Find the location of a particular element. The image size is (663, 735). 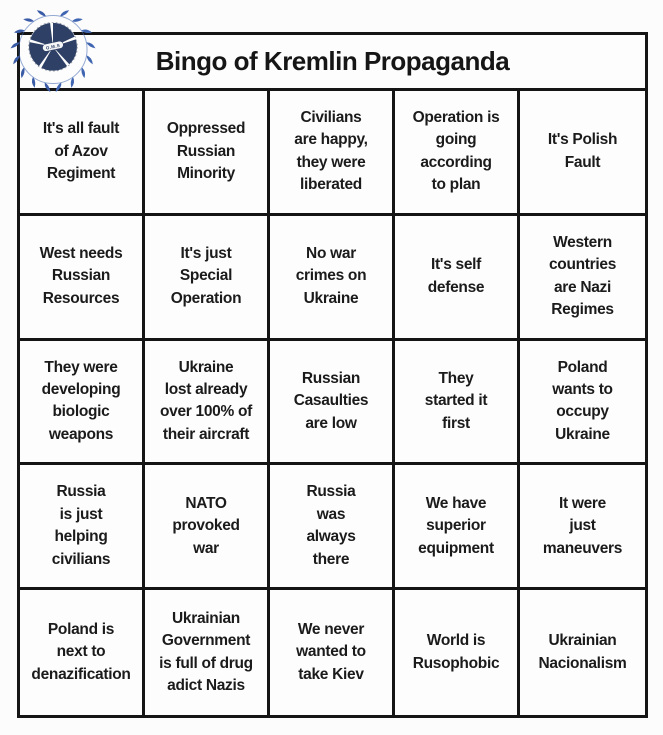

page-title: Bingo of Kremlin Propaganda is located at coordinates (332, 61).